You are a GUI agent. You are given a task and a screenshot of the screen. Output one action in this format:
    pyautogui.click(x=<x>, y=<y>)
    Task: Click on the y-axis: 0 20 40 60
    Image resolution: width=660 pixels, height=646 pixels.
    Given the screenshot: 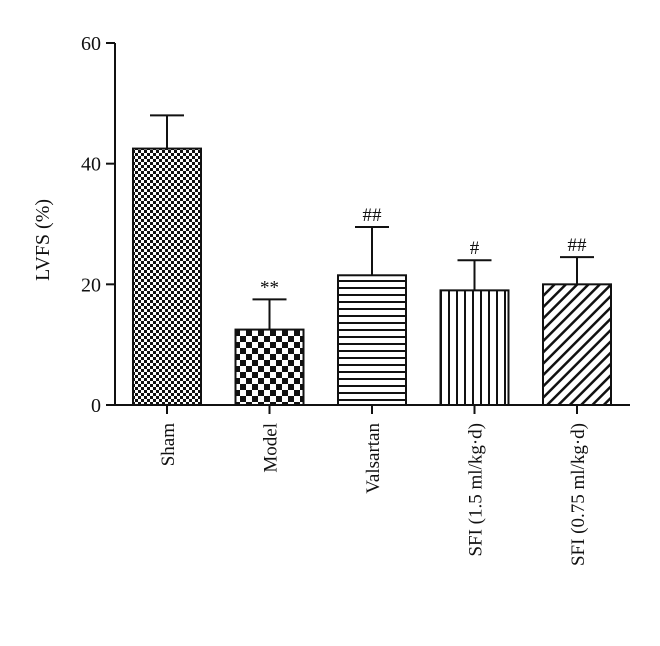 What is the action you would take?
    pyautogui.click(x=98, y=225)
    